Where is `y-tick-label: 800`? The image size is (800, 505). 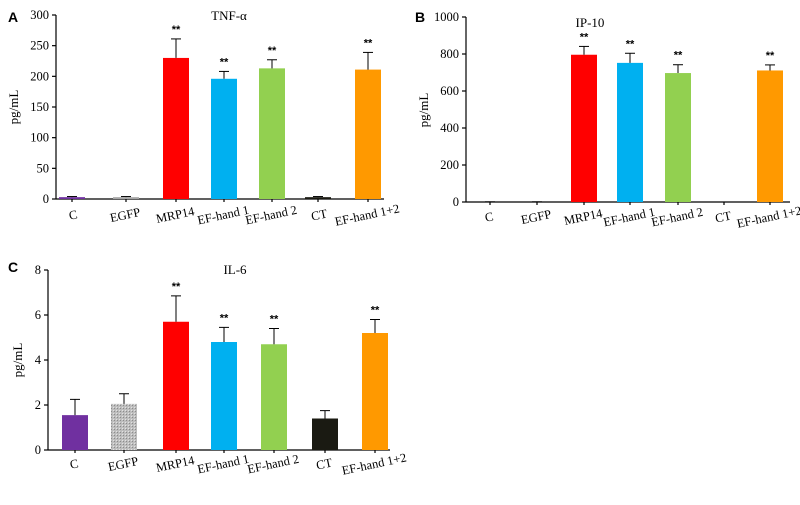
y-tick-label: 800 is located at coordinates (449, 54).